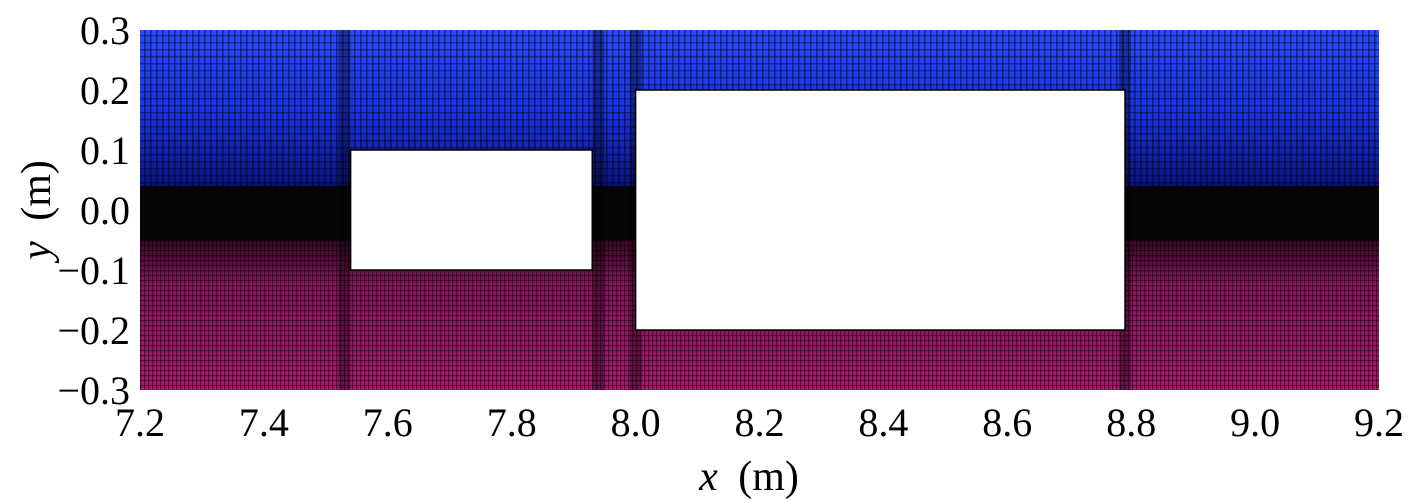 The height and width of the screenshot is (503, 1418). I want to click on x-axis-unit: (m), so click(768, 477).